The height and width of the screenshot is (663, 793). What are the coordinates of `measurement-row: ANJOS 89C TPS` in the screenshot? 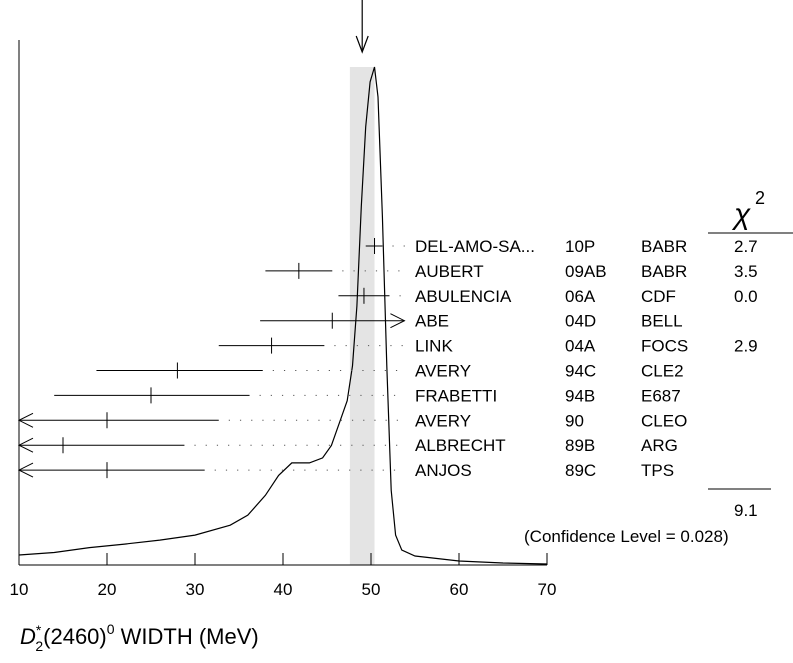 It's located at (345, 470).